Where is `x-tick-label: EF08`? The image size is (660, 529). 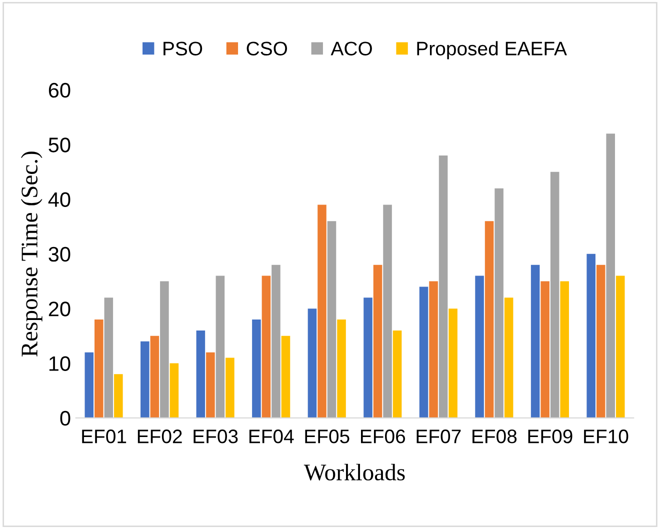
x-tick-label: EF08 is located at coordinates (494, 437).